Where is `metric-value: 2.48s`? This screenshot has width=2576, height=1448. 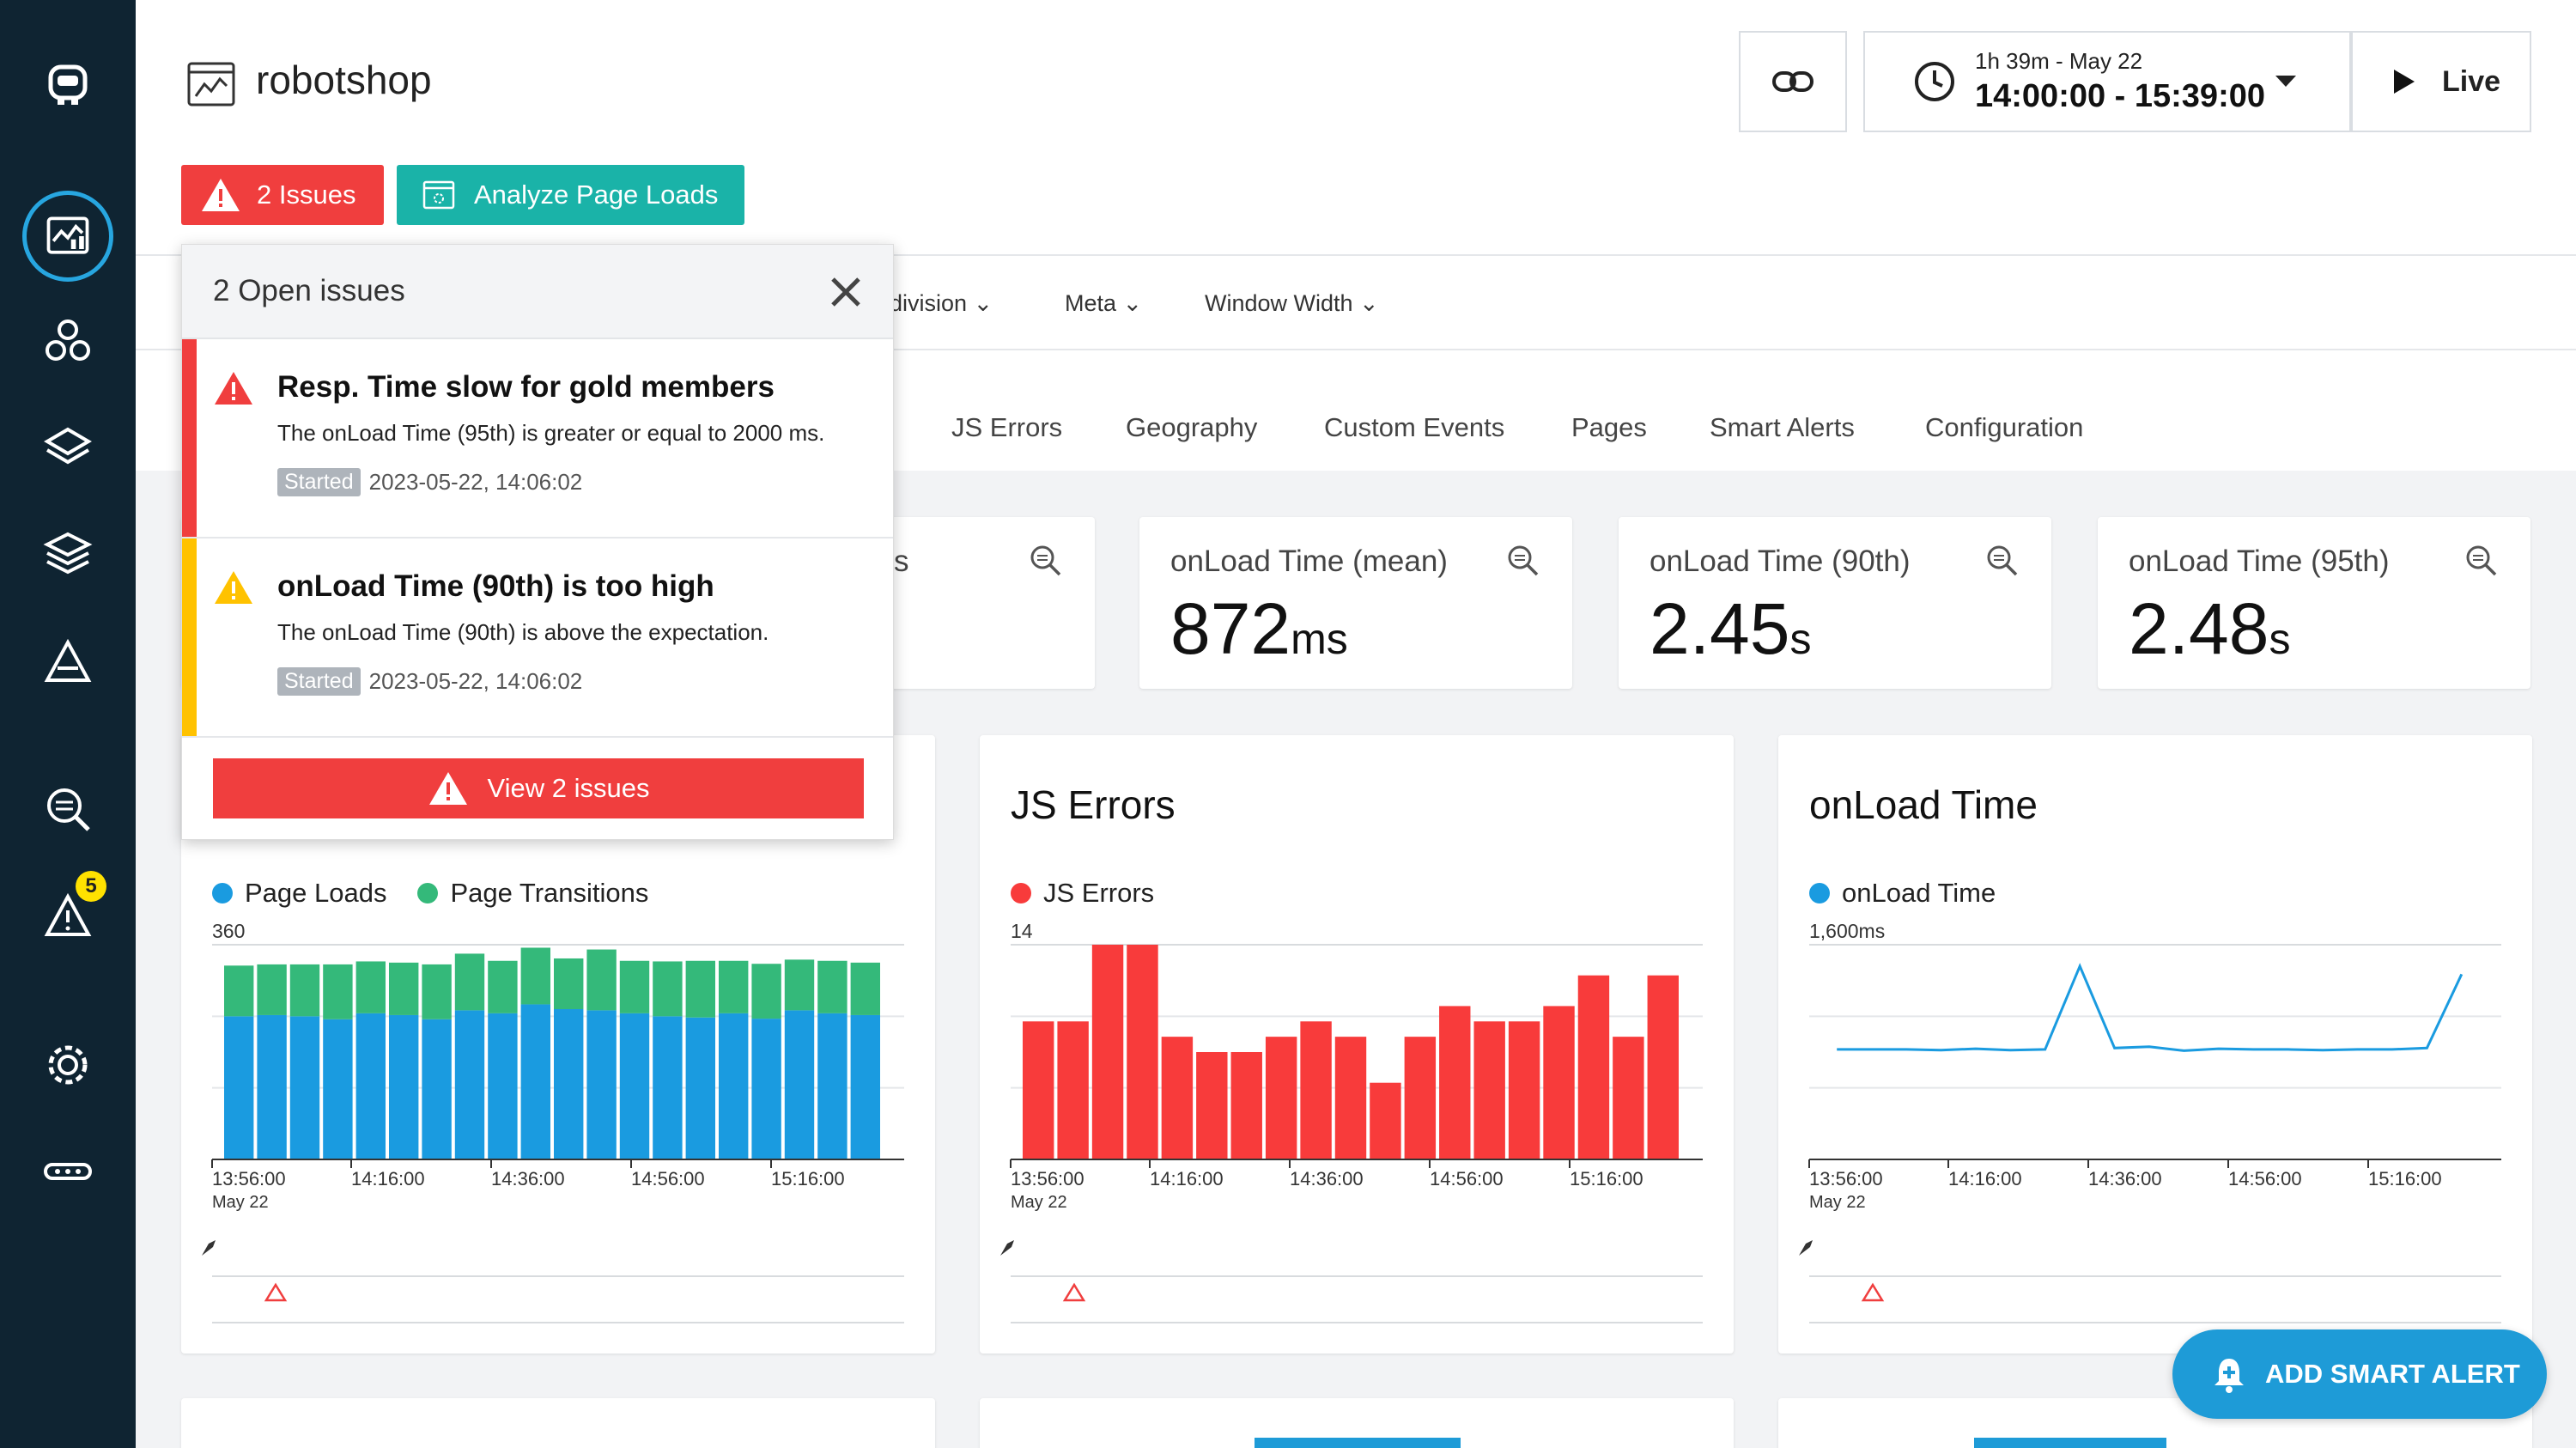 metric-value: 2.48s is located at coordinates (2210, 629).